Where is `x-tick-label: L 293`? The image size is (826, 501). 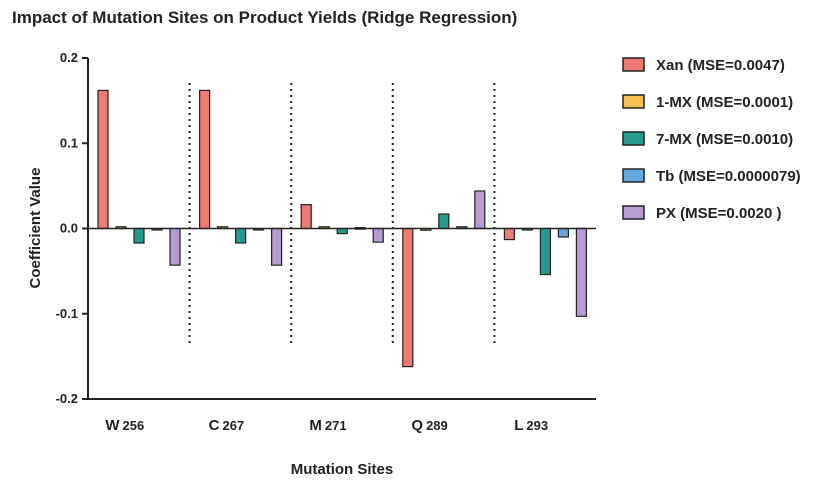
x-tick-label: L 293 is located at coordinates (531, 425).